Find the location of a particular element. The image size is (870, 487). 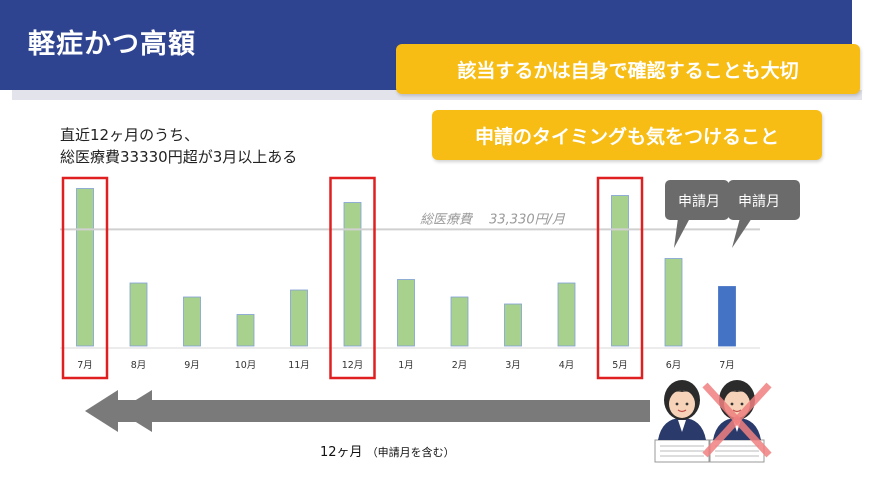

callout-timing-text: 申請のタイミングも気をつけること is located at coordinates (626, 136).